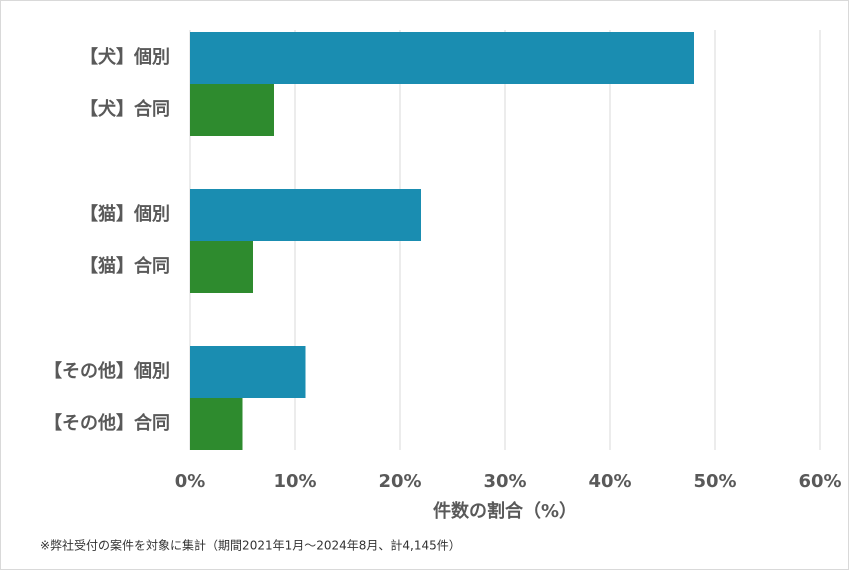  I want to click on y-tick-label: 【その他】合同, so click(107, 423).